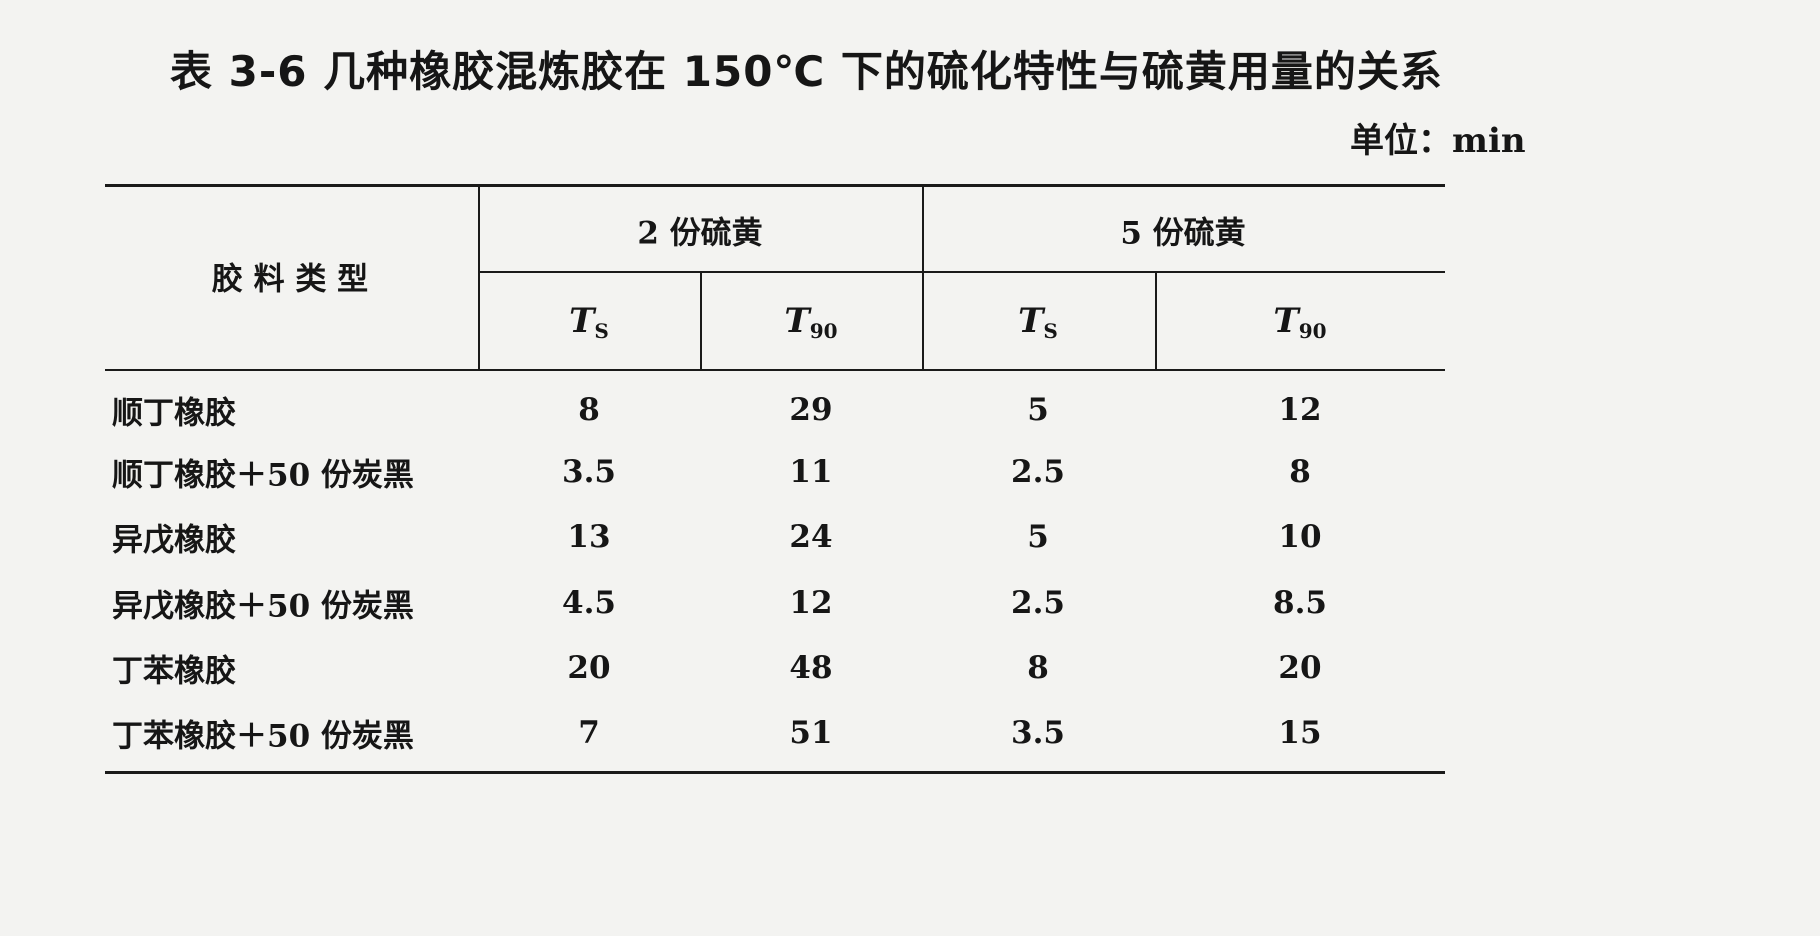 This screenshot has width=1820, height=936. Describe the element at coordinates (811, 537) in the screenshot. I see `table-cell: 24` at that location.